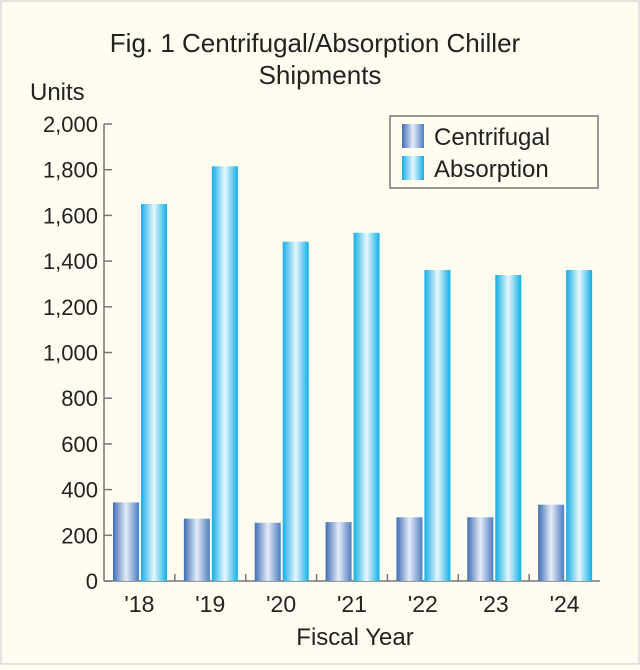 The height and width of the screenshot is (670, 640). What do you see at coordinates (70, 170) in the screenshot?
I see `y-tick-label: 1,800` at bounding box center [70, 170].